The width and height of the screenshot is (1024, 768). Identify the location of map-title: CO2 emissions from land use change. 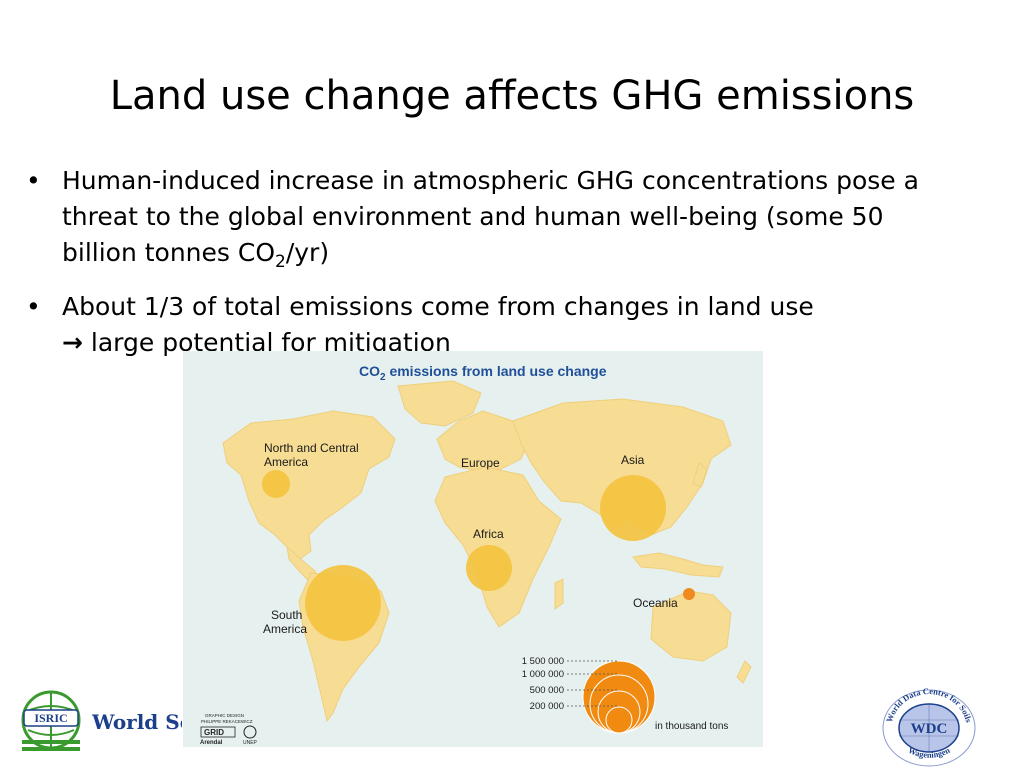
(483, 373).